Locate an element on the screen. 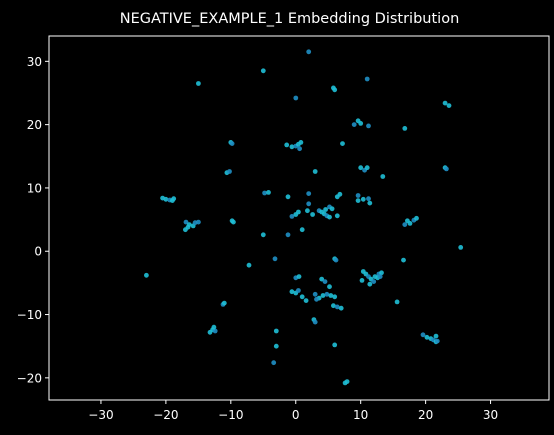 The image size is (554, 435). x-axis-ticks: −30 −20 −10 0 10 20 30 is located at coordinates (293, 411).